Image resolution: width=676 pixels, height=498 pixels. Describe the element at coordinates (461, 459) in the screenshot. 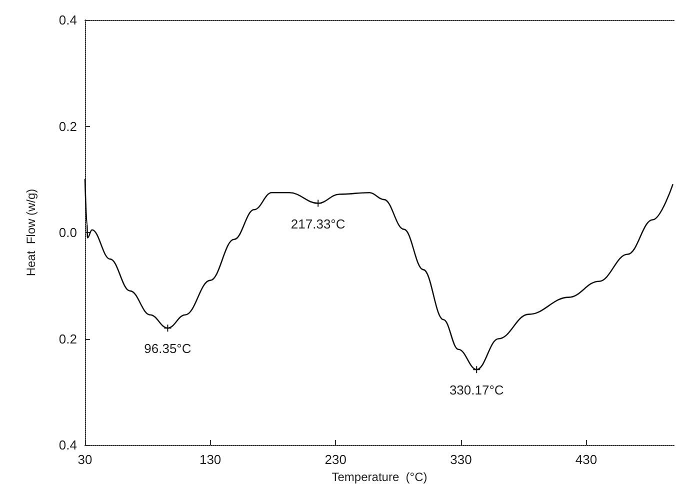

I see `x-tick-label: 330` at that location.